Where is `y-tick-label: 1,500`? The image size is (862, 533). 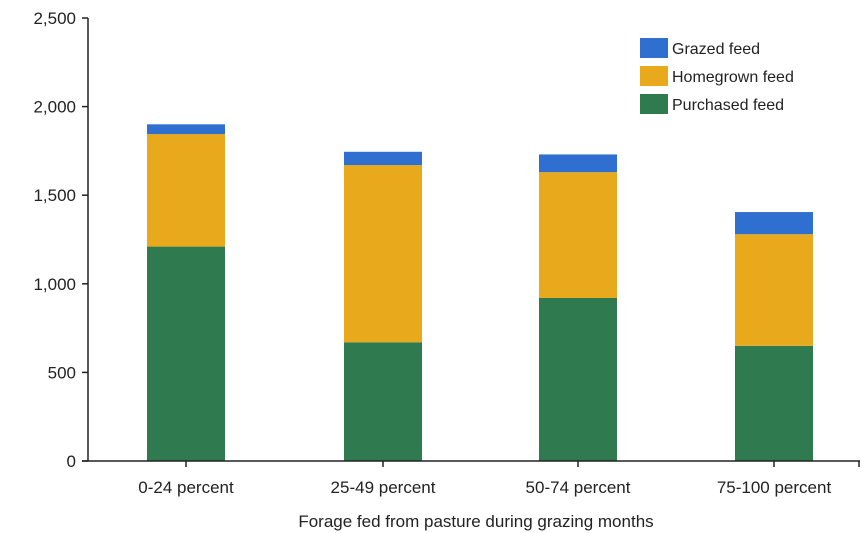
y-tick-label: 1,500 is located at coordinates (54, 195).